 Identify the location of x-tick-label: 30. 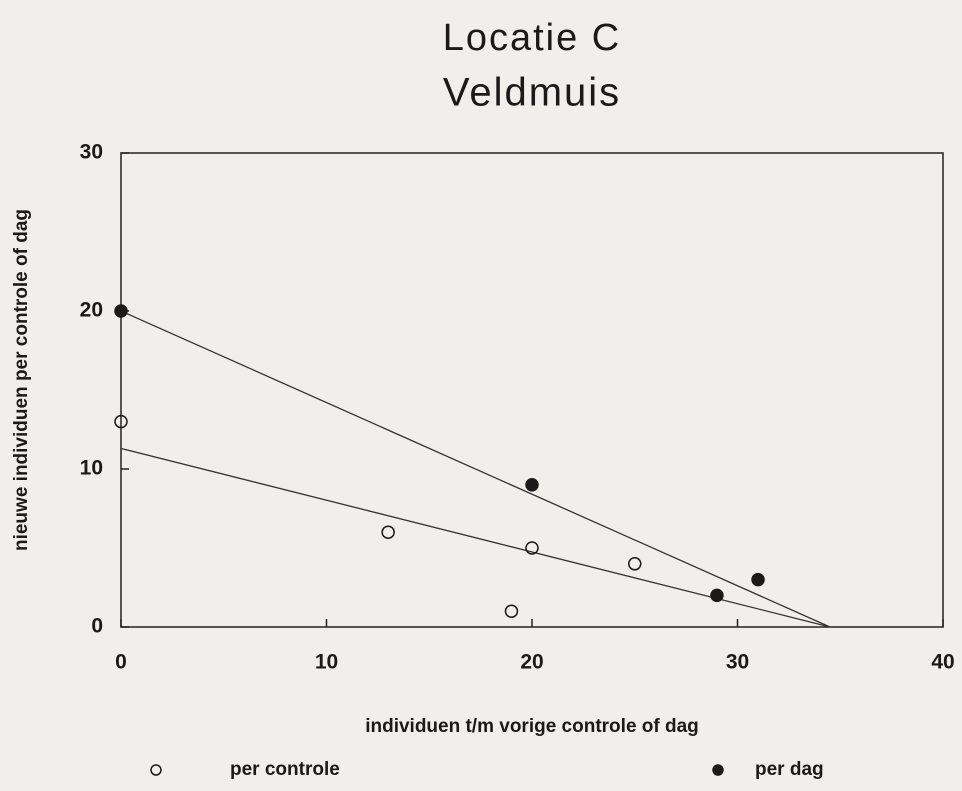
(737, 662).